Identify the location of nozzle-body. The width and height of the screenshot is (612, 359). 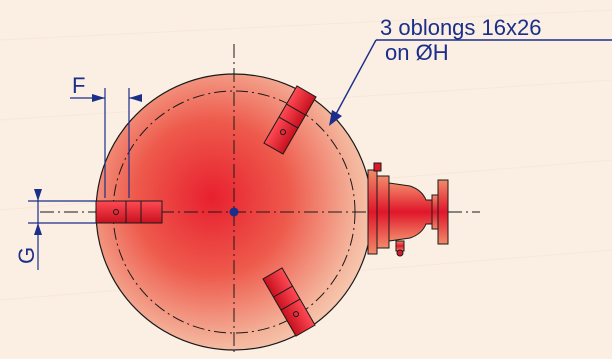
(410, 212).